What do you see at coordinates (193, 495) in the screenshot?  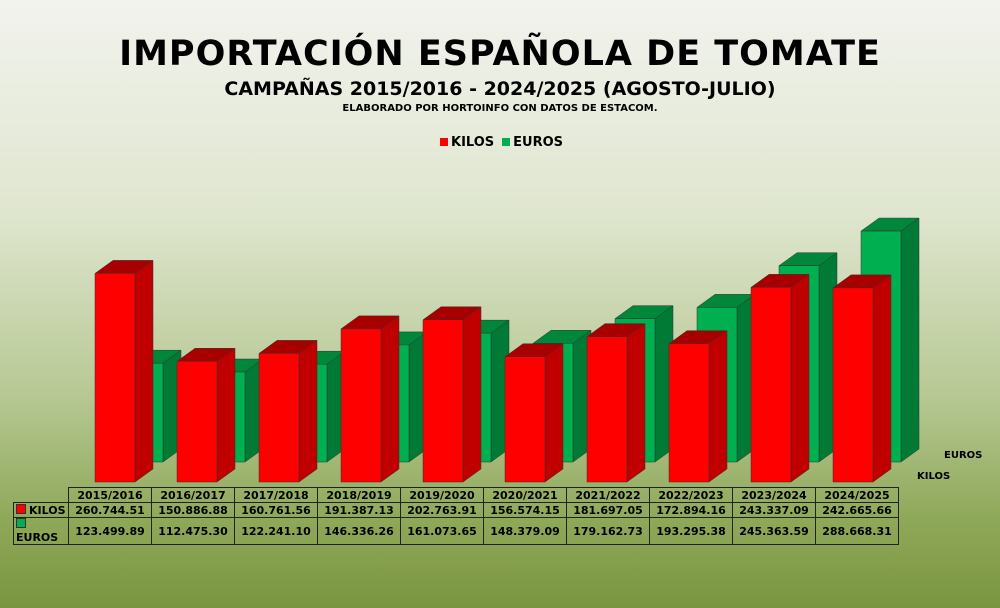 I see `category-label: 2016/2017` at bounding box center [193, 495].